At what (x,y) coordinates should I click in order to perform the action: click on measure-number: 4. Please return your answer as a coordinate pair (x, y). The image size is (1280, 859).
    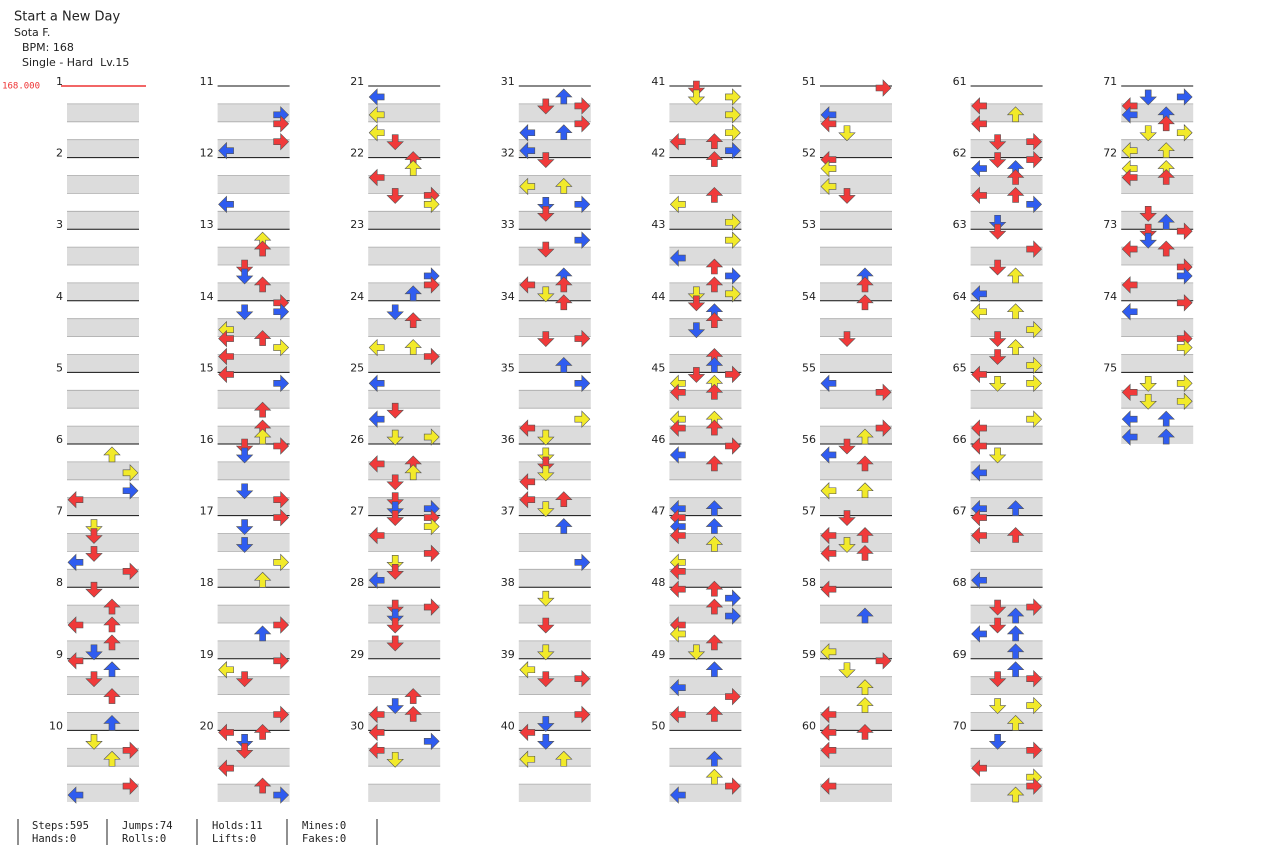
    Looking at the image, I should click on (59, 296).